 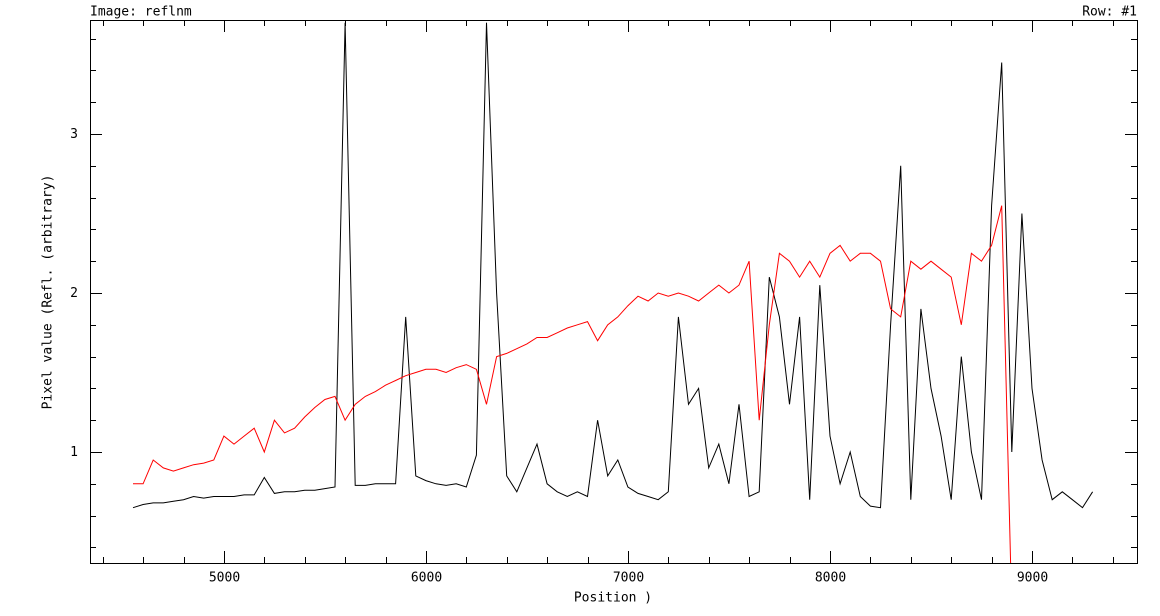 What do you see at coordinates (1032, 578) in the screenshot?
I see `x-tick-label: 9000` at bounding box center [1032, 578].